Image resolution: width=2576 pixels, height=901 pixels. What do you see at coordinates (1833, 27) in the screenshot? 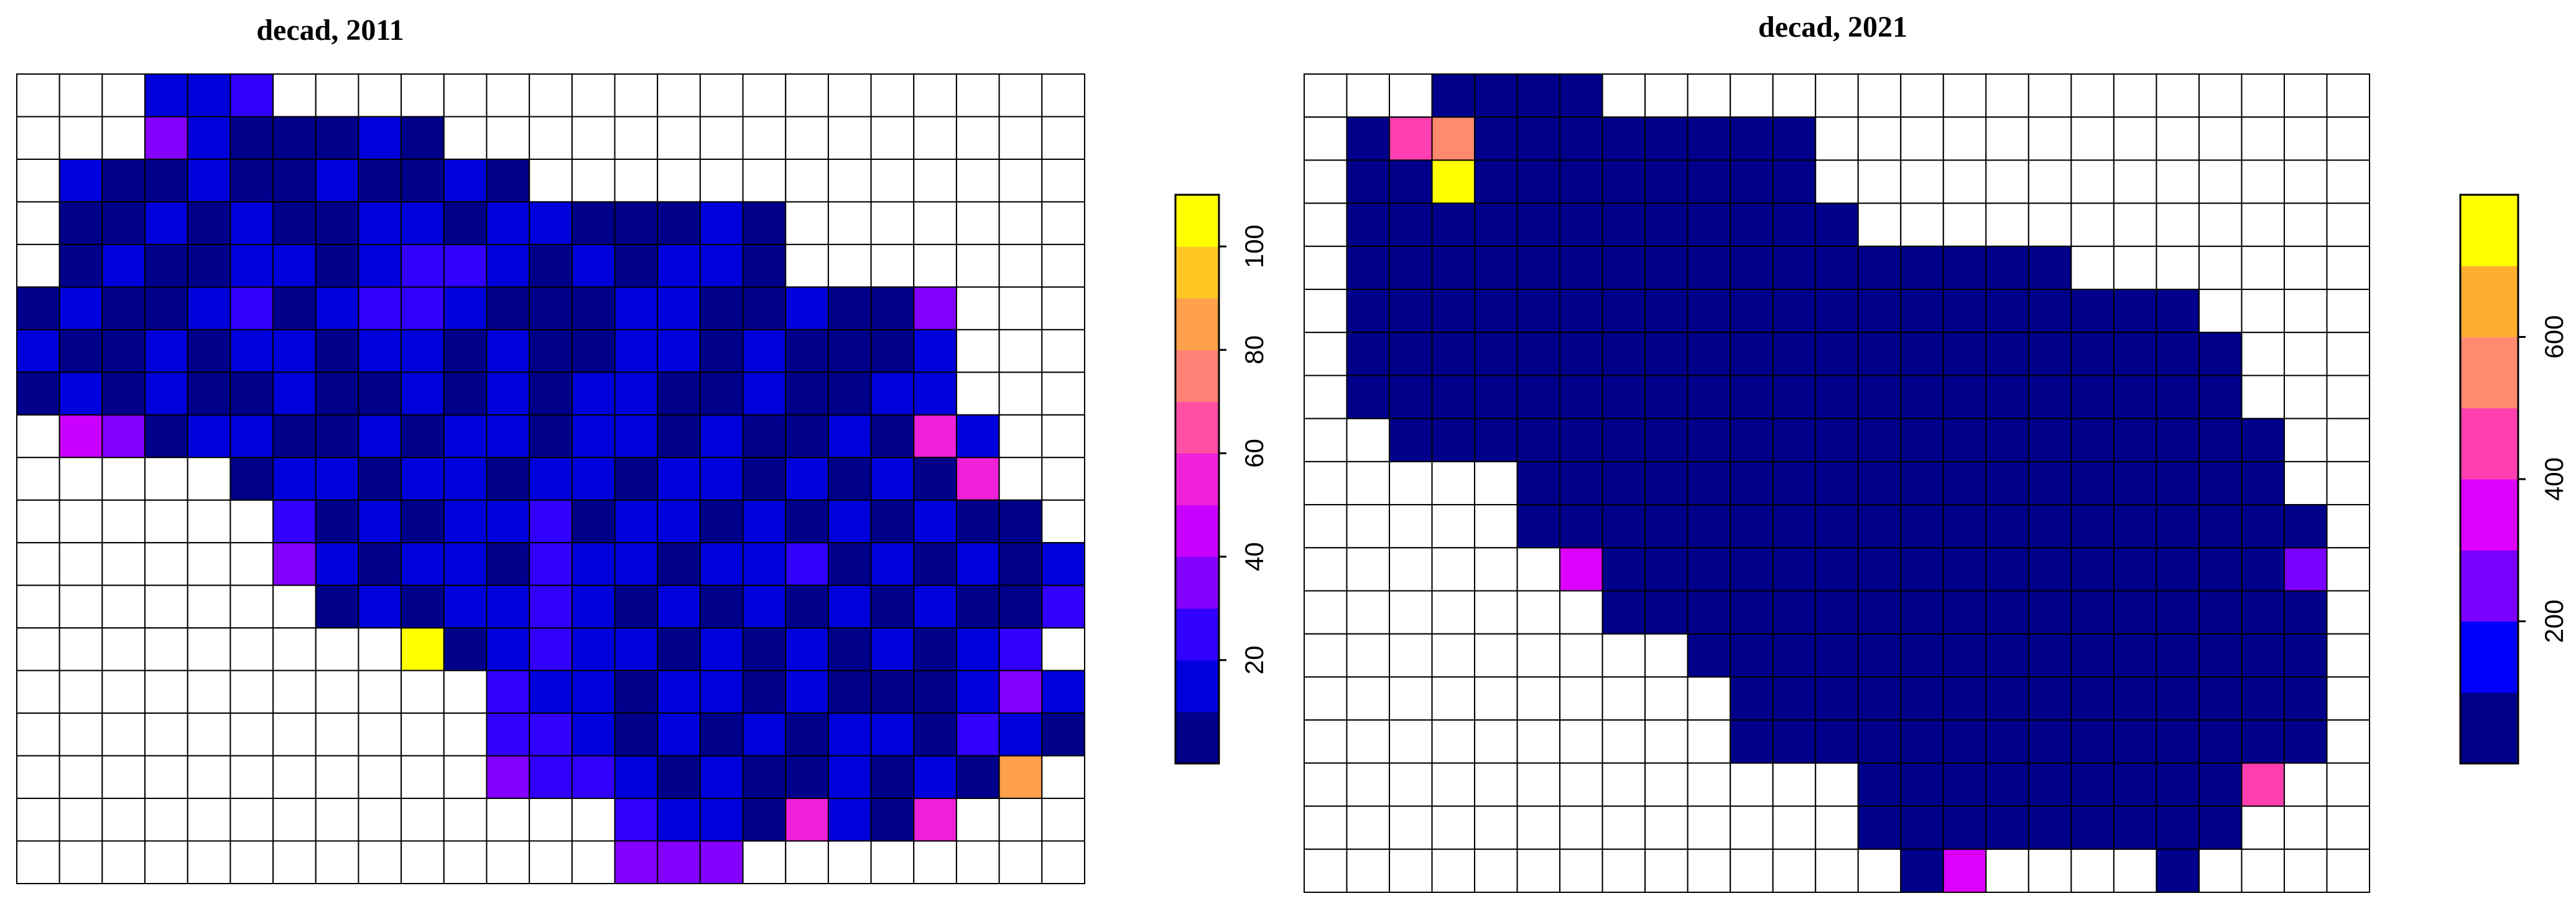
I see `chart-title: decad, 2021` at bounding box center [1833, 27].